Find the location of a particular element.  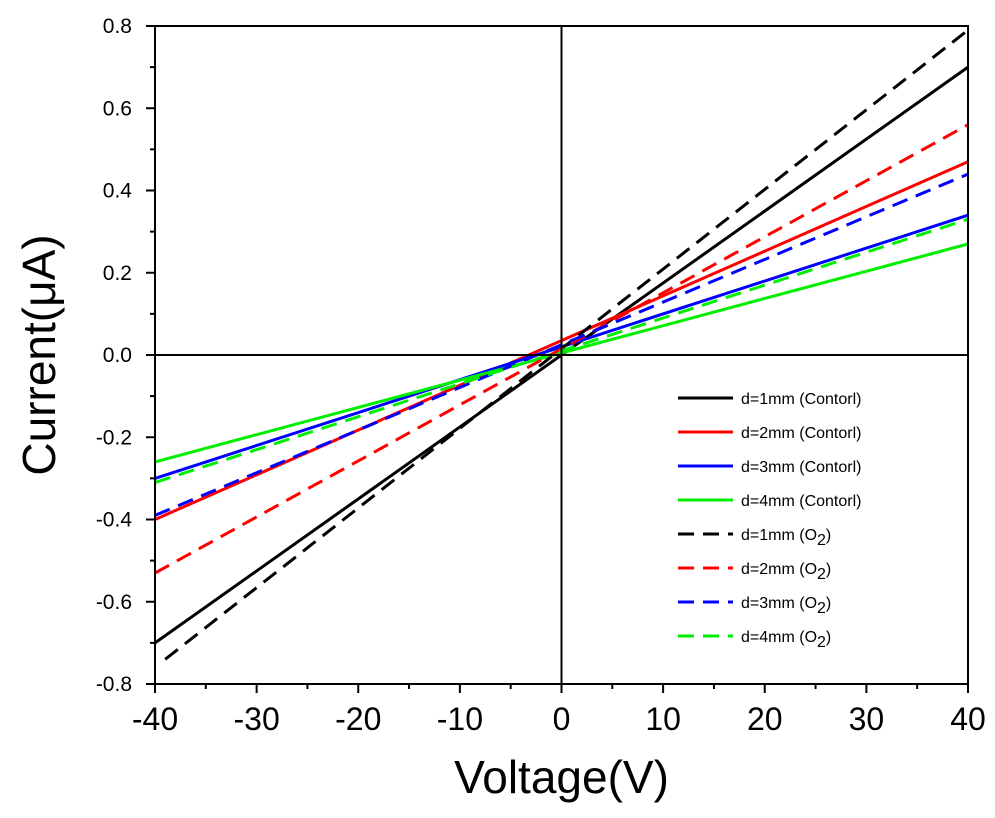

legend-label-8: d=4mm (O2) is located at coordinates (786, 640).